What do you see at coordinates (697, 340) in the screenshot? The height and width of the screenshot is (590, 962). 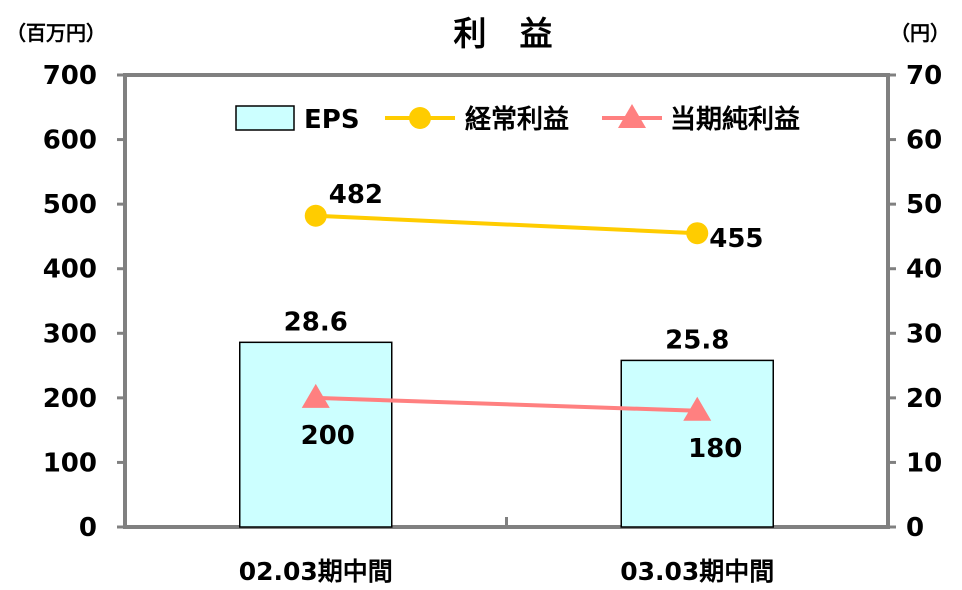 I see `eps-value-label: 25.8` at bounding box center [697, 340].